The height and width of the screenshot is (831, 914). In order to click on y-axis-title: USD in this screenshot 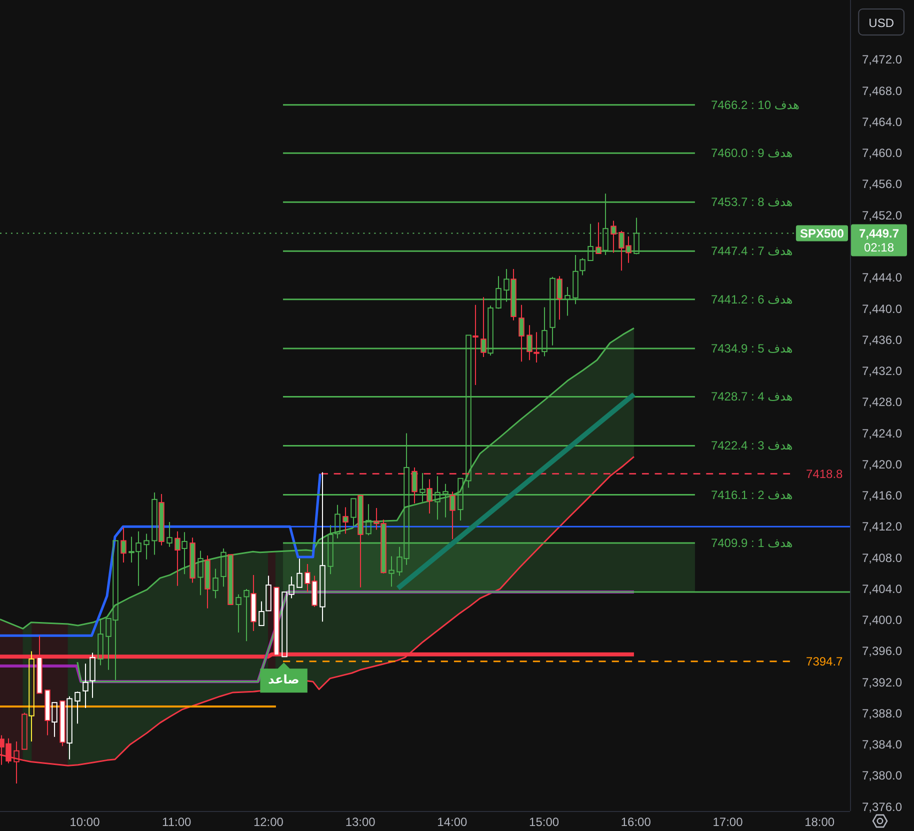, I will do `click(881, 23)`.